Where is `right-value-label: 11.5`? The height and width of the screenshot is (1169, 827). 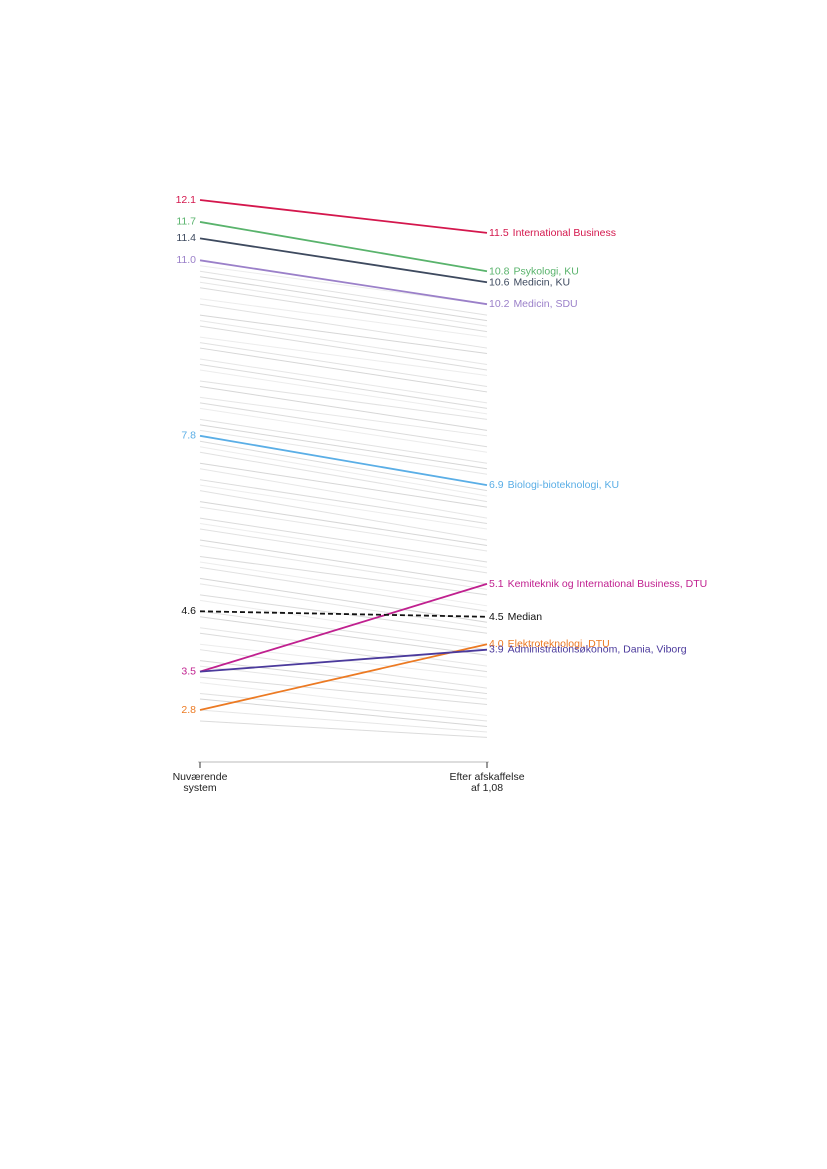
right-value-label: 11.5 is located at coordinates (499, 233).